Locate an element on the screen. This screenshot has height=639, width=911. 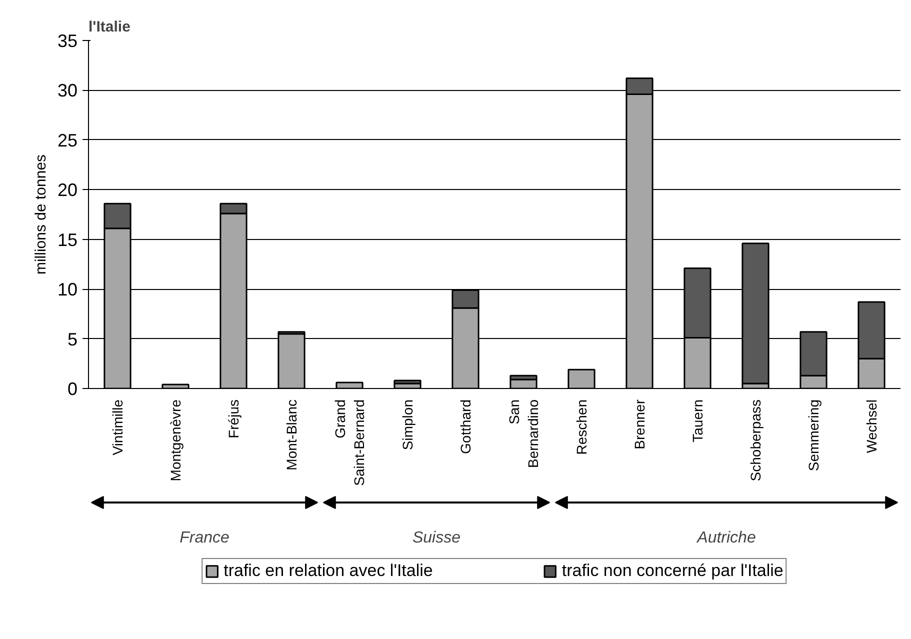
x-tick-label: Semmering is located at coordinates (814, 435).